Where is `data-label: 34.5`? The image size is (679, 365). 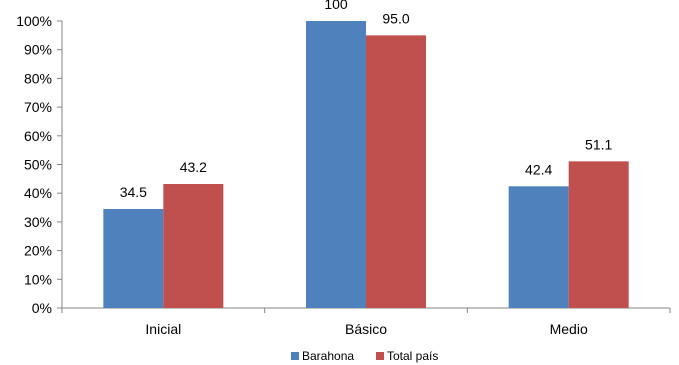 data-label: 34.5 is located at coordinates (133, 192).